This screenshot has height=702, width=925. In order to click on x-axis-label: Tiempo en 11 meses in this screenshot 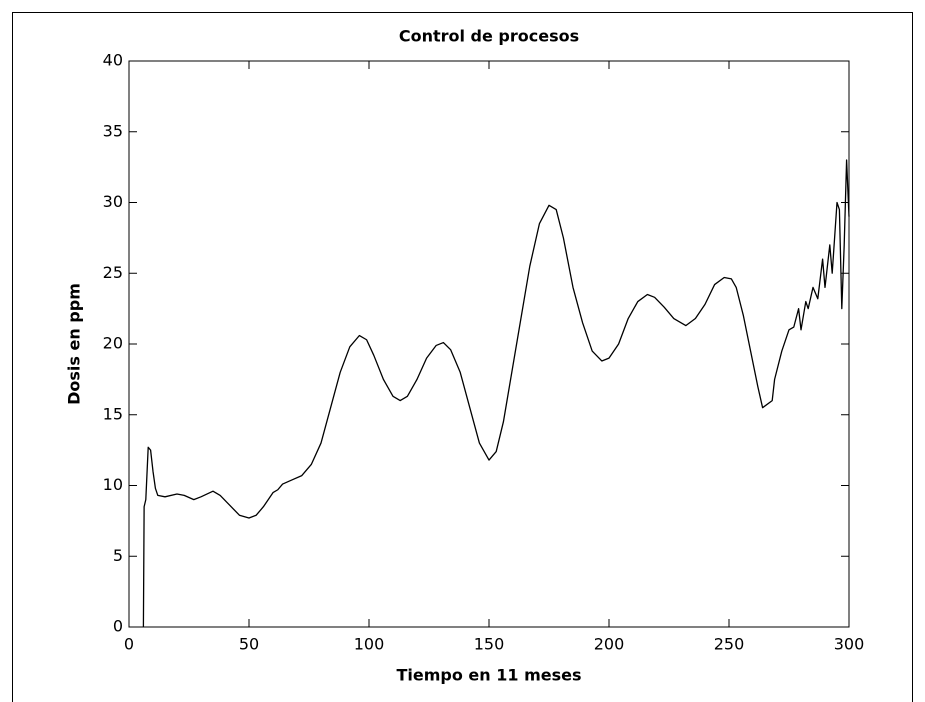, I will do `click(488, 675)`.